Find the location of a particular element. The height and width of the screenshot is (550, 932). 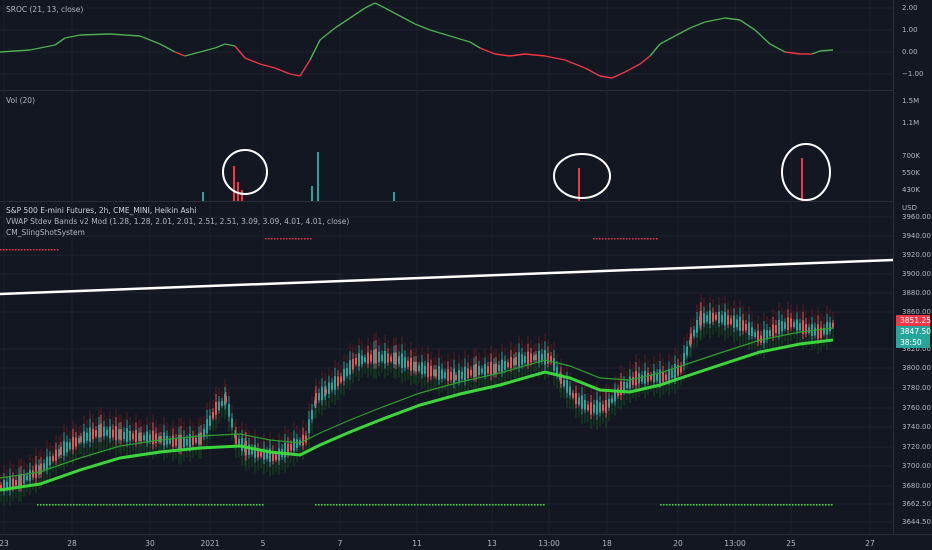

volume-tick: 430K is located at coordinates (911, 190).